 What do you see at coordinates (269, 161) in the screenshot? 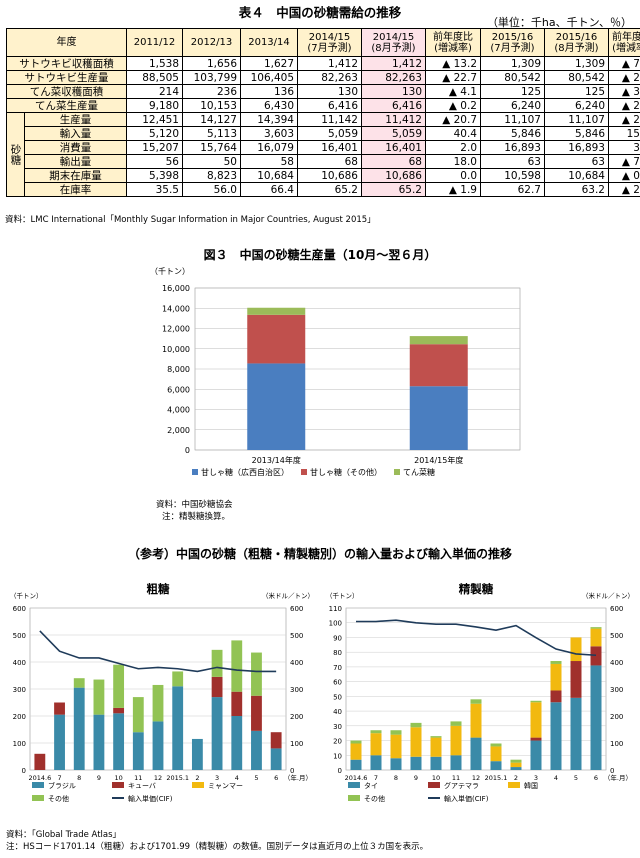
I see `table-cell: 58` at bounding box center [269, 161].